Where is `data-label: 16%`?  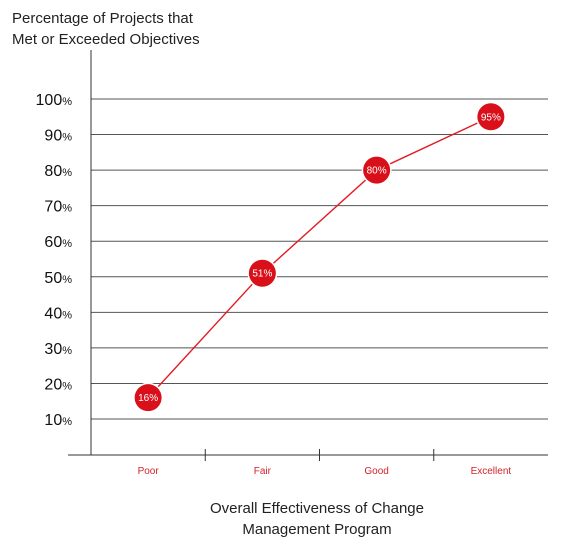
data-label: 16% is located at coordinates (148, 398).